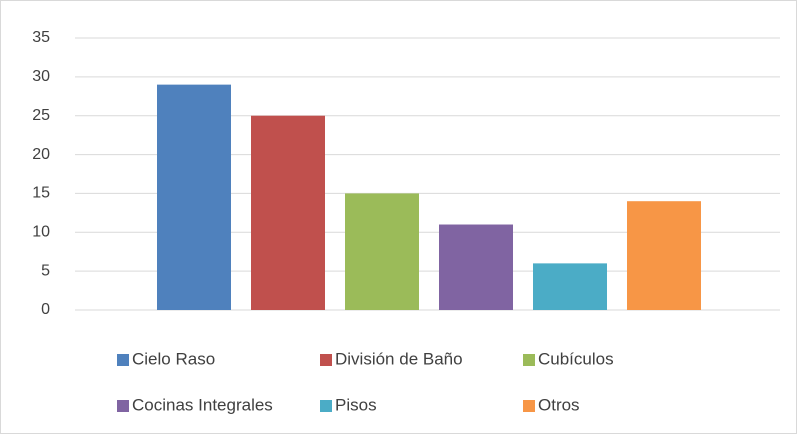 The width and height of the screenshot is (798, 435). I want to click on y-tick-label: 35, so click(41, 37).